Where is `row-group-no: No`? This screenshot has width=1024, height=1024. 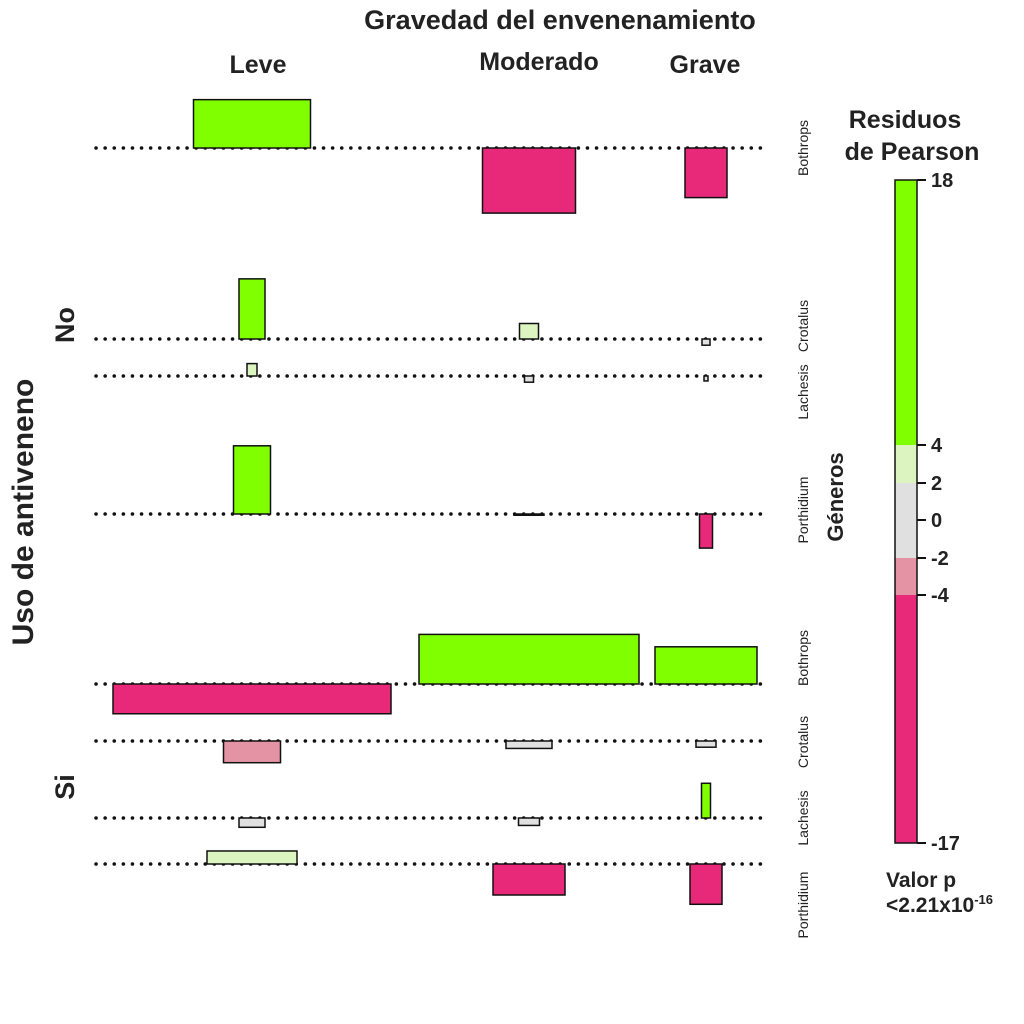 row-group-no: No is located at coordinates (65, 325).